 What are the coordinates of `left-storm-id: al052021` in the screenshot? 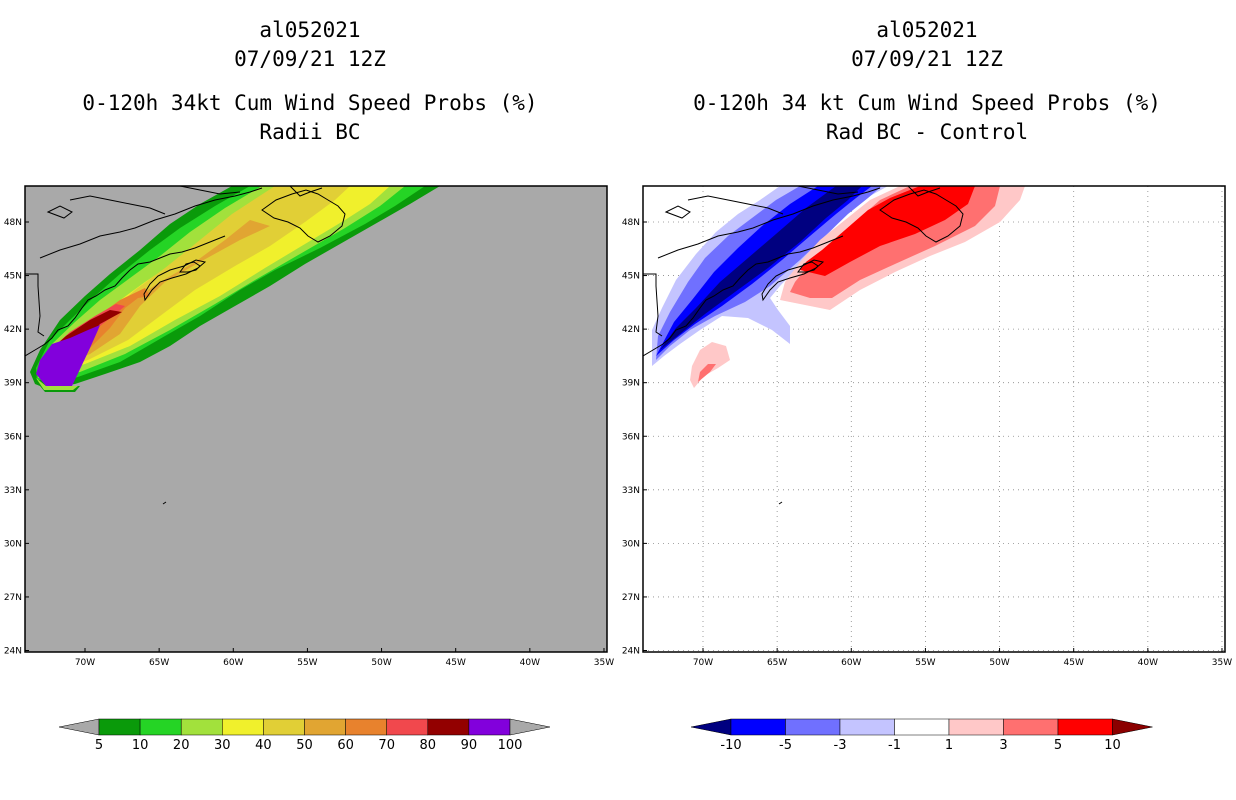 It's located at (310, 30).